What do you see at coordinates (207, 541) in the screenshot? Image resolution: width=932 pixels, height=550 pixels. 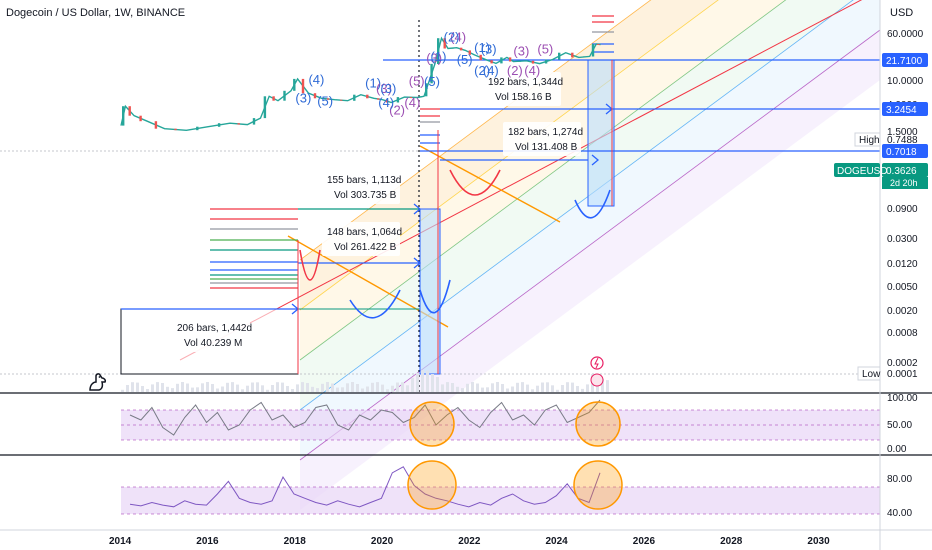 I see `x-tick-label: 2016` at bounding box center [207, 541].